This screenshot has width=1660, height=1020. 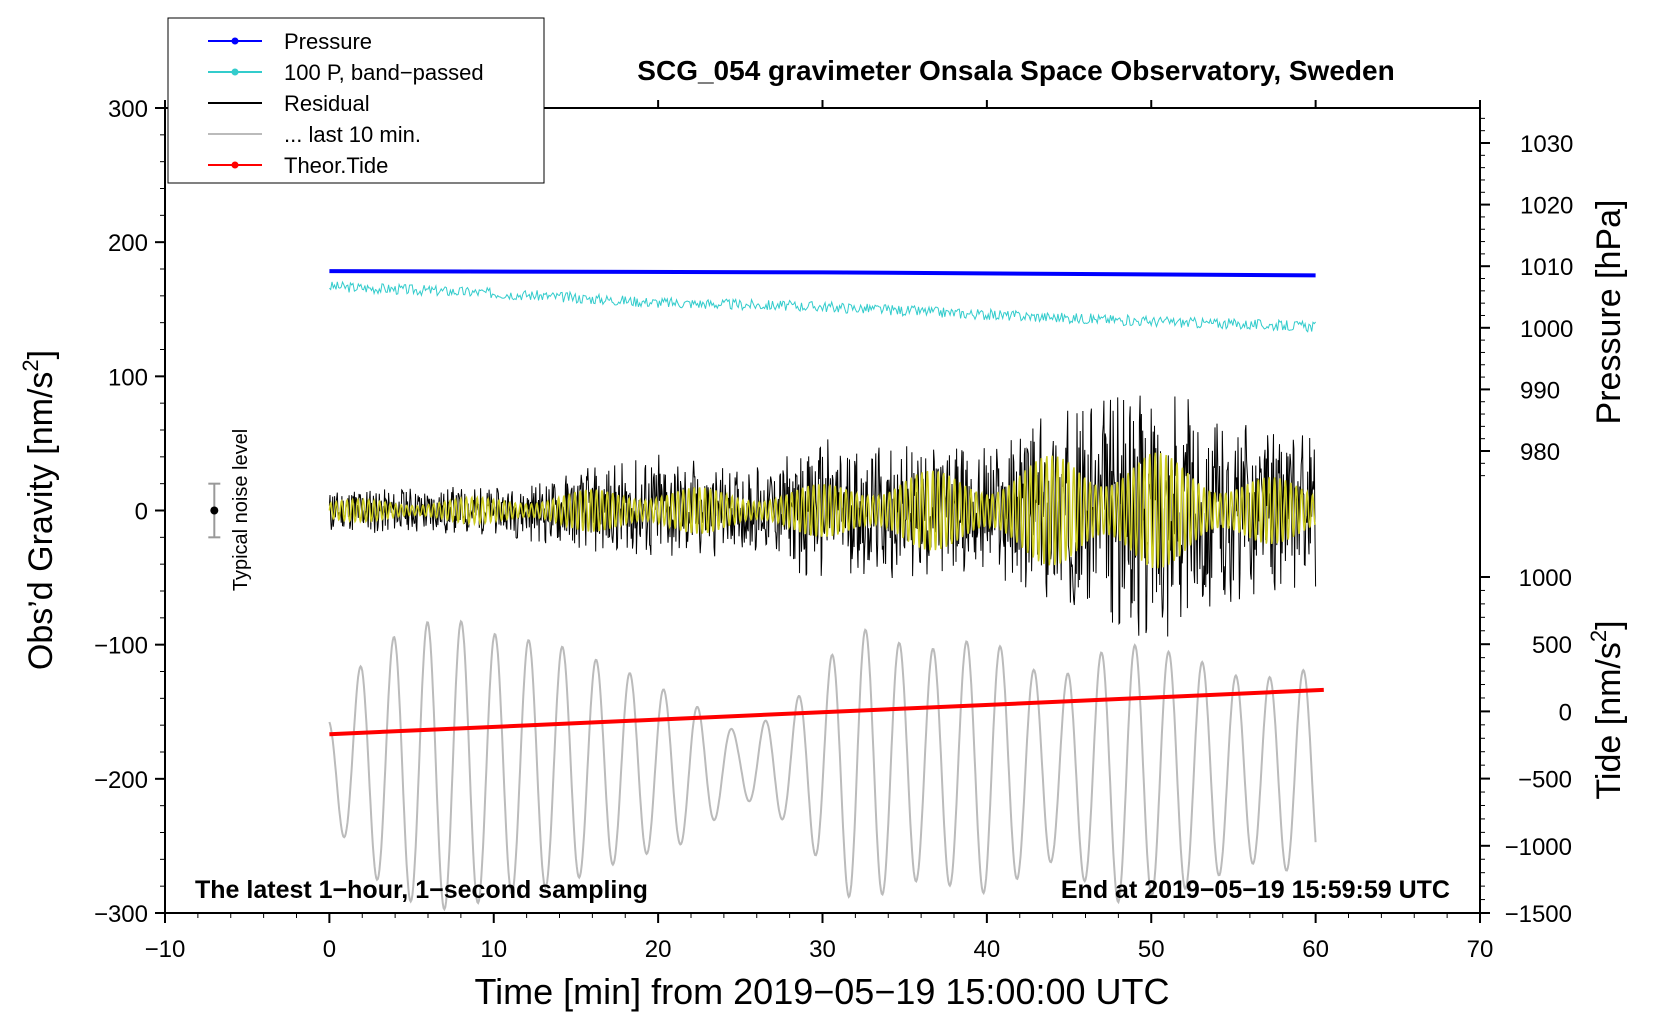 What do you see at coordinates (822, 510) in the screenshot?
I see `series-residual-filtered` at bounding box center [822, 510].